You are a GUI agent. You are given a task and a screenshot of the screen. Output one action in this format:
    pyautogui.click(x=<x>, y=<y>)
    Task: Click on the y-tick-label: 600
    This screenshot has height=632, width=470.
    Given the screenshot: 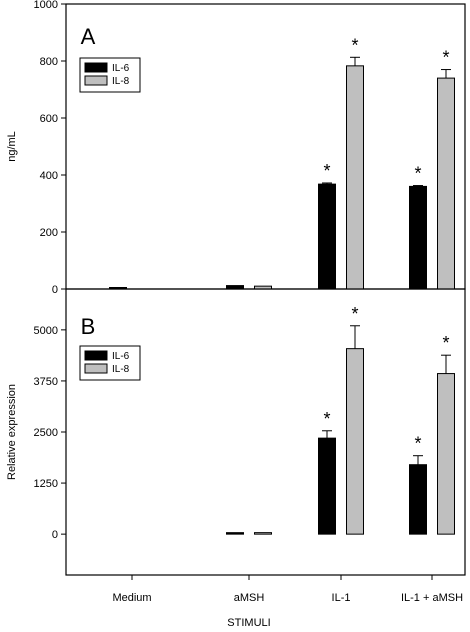 What is the action you would take?
    pyautogui.click(x=49, y=119)
    